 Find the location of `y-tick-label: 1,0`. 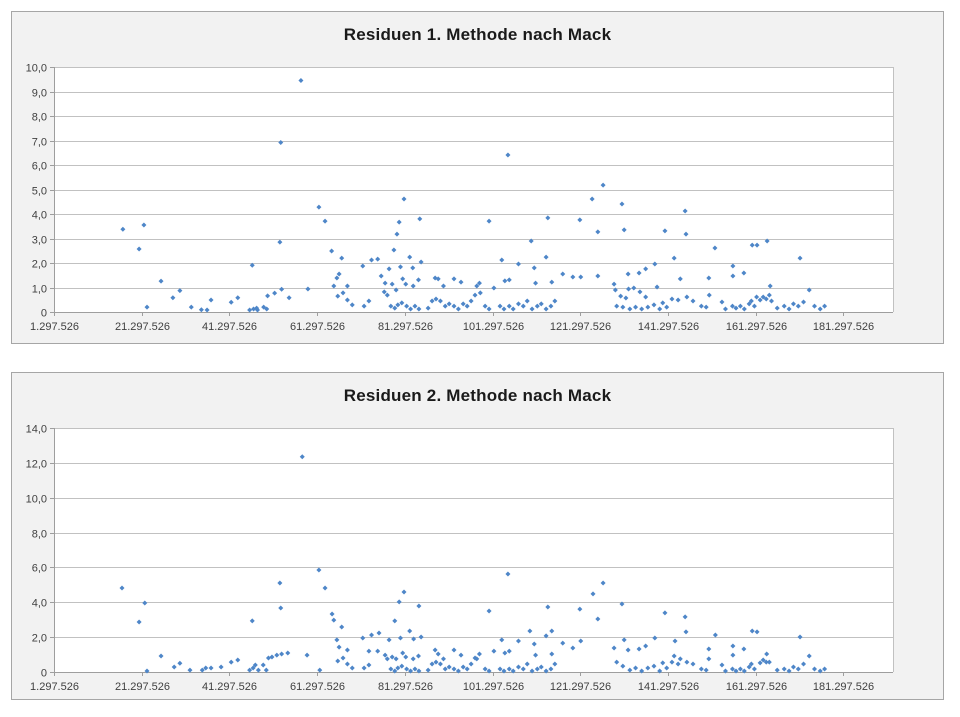

y-tick-label: 1,0 is located at coordinates (39, 290).